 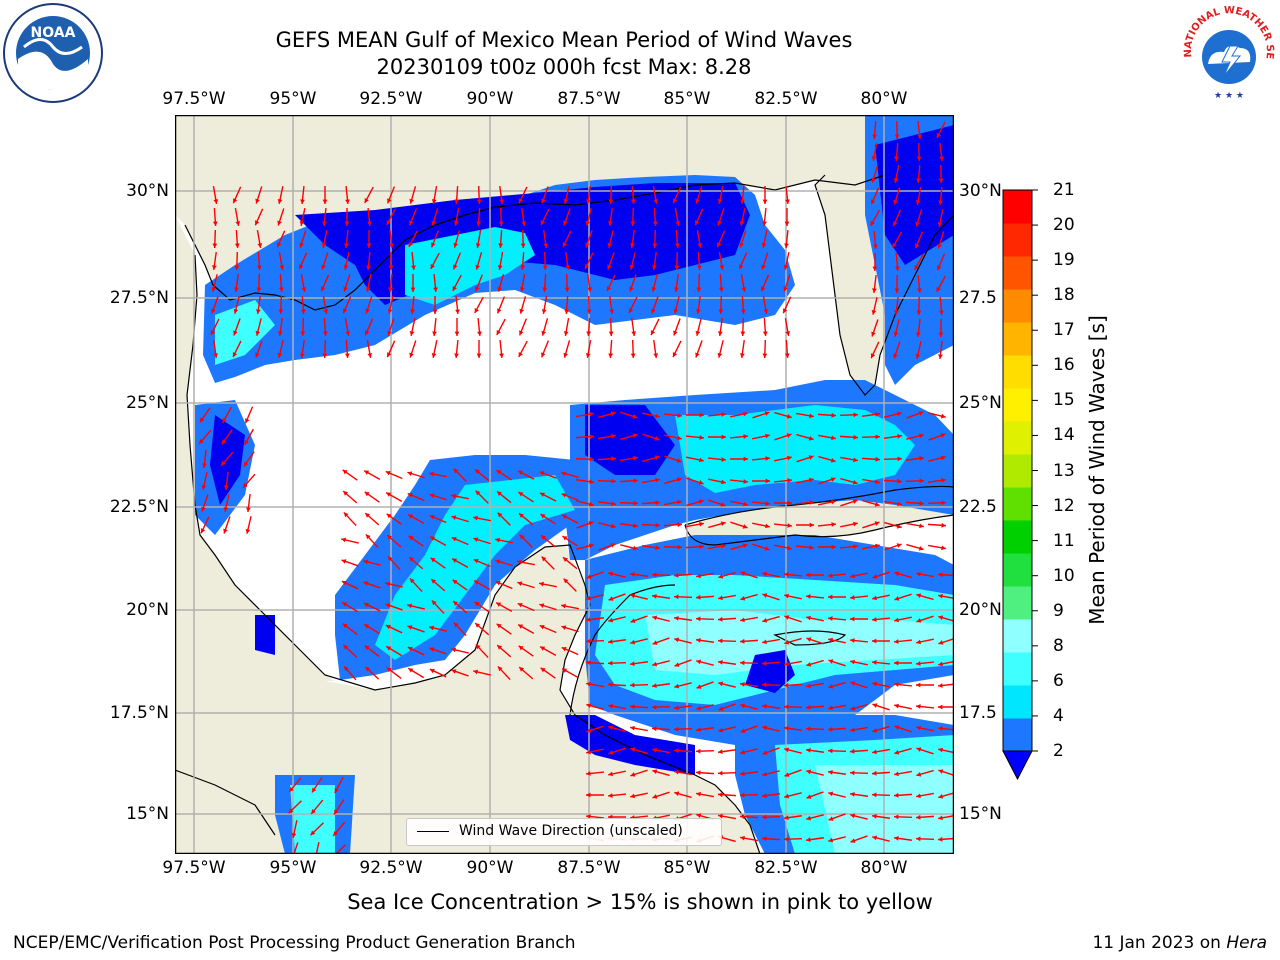 I want to click on lon-label-top: 97.5°W, so click(x=194, y=99).